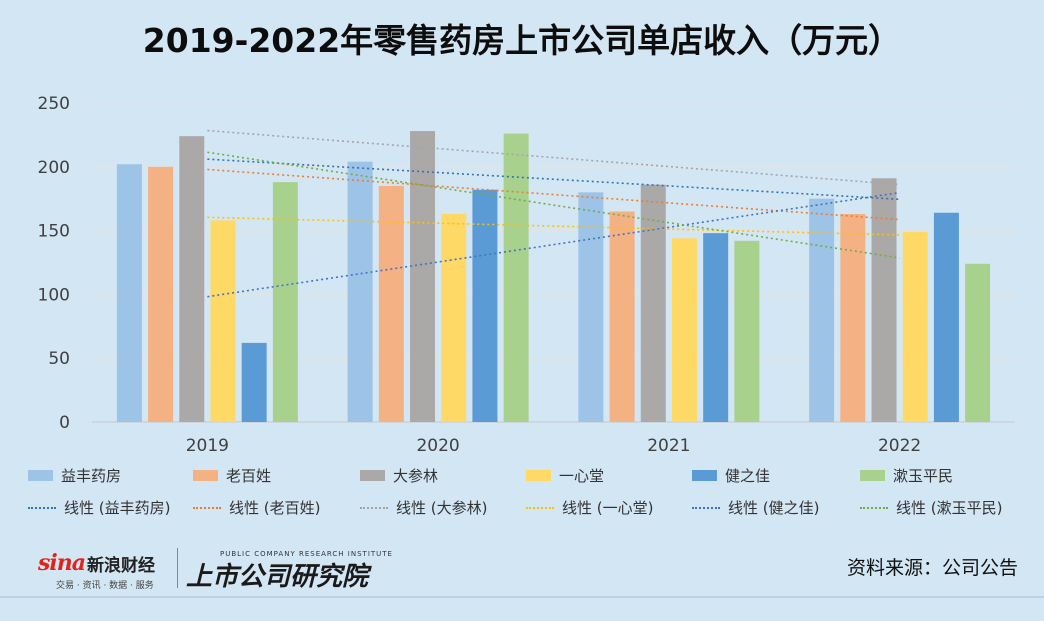 The image size is (1044, 621). I want to click on legend-item-trendline: 线性 (老百姓), so click(256, 507).